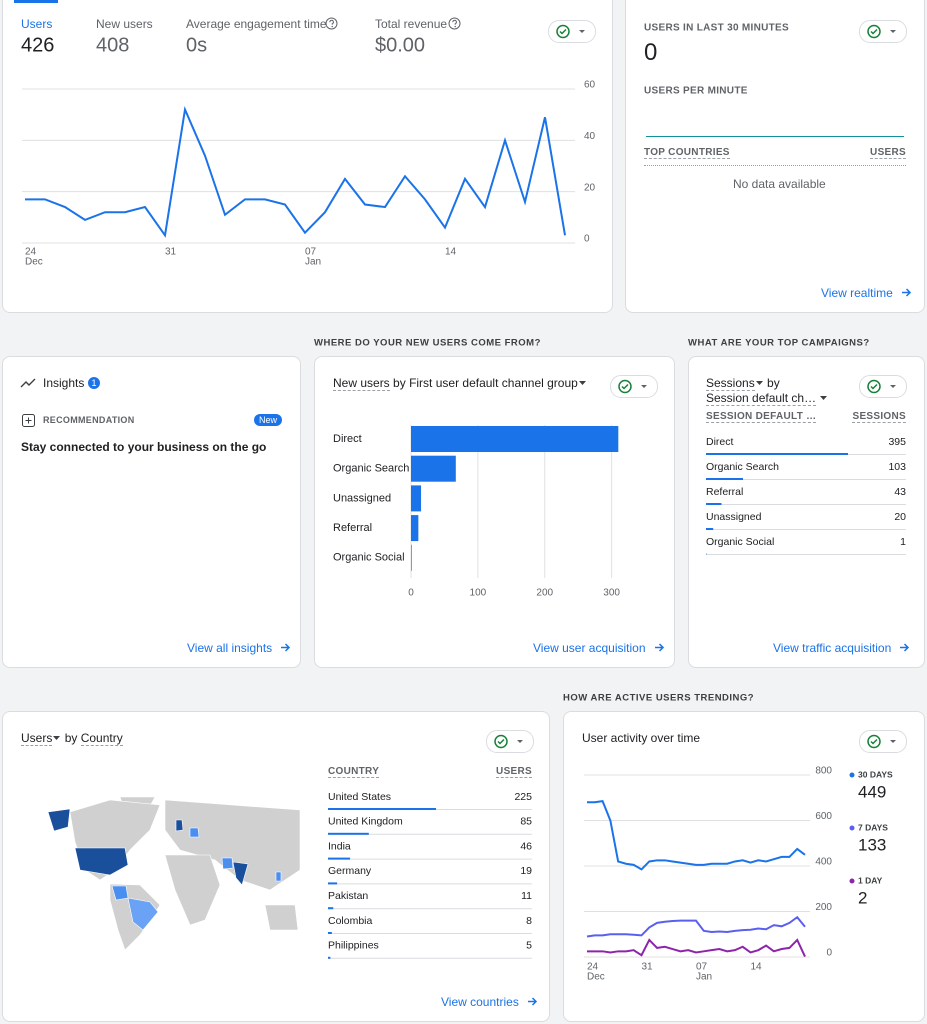 This screenshot has height=1024, width=927. Describe the element at coordinates (775, 156) in the screenshot. I see `realtime-card` at that location.